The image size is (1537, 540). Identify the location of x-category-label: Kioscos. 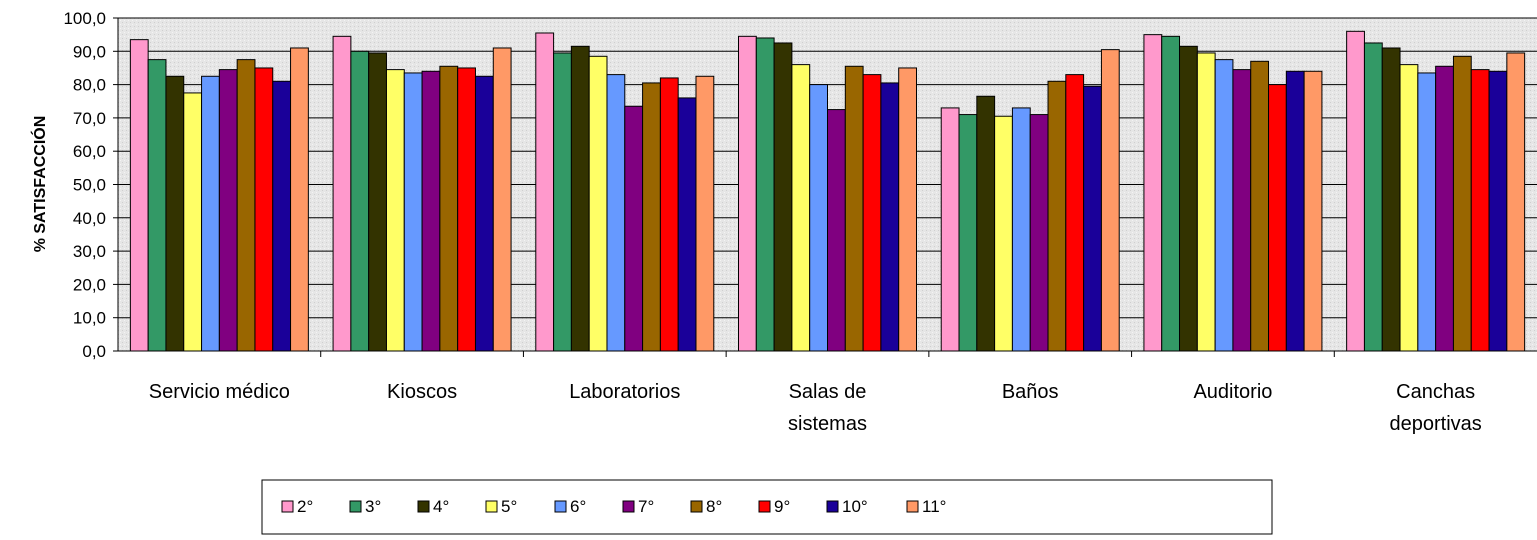
(422, 392).